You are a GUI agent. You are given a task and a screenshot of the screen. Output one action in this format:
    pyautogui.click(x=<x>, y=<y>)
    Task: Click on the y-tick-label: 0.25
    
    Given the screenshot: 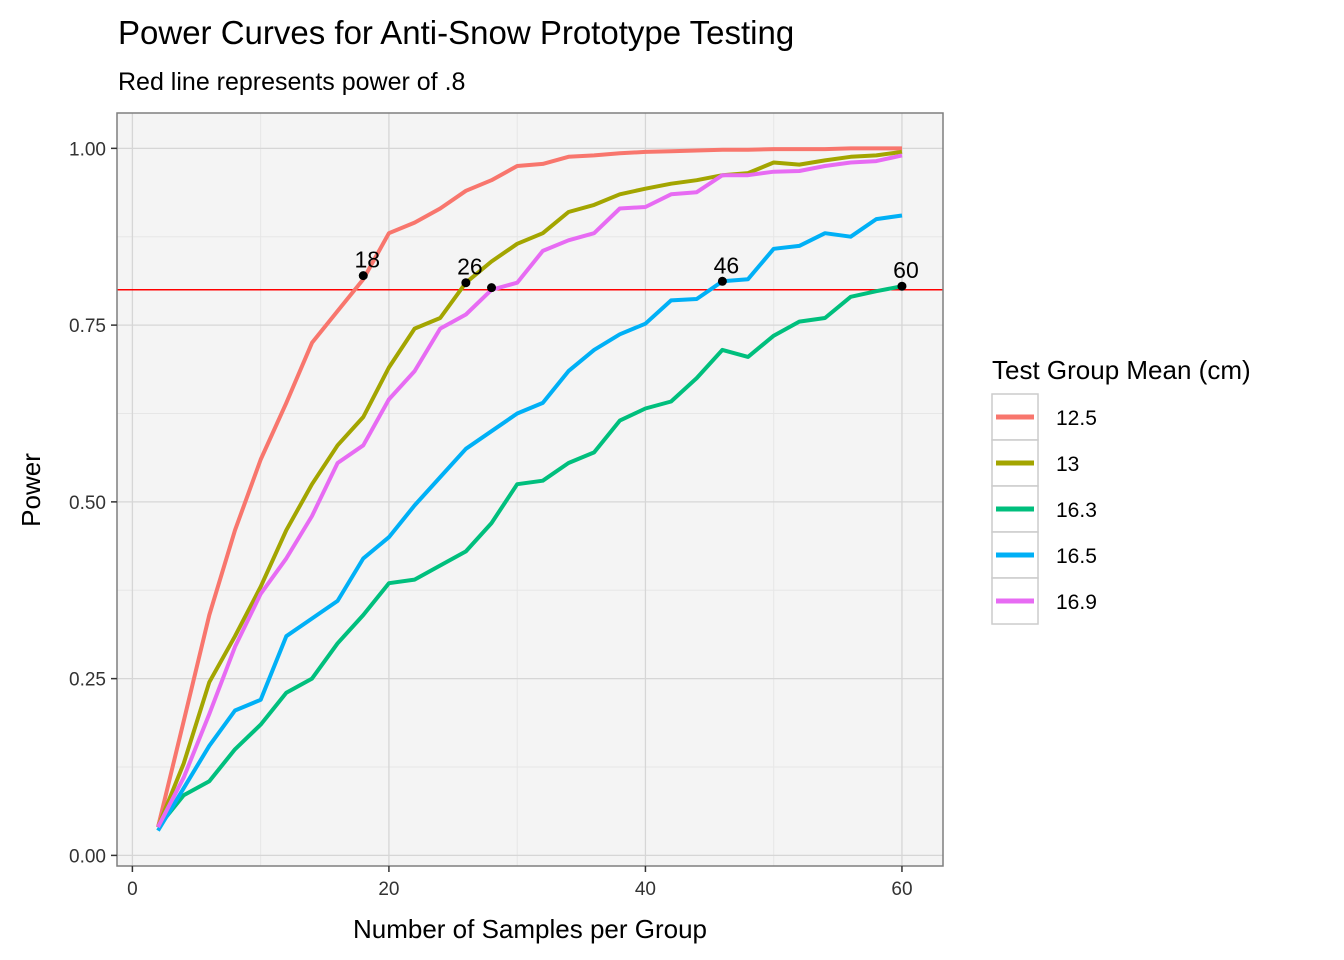 What is the action you would take?
    pyautogui.click(x=87, y=680)
    